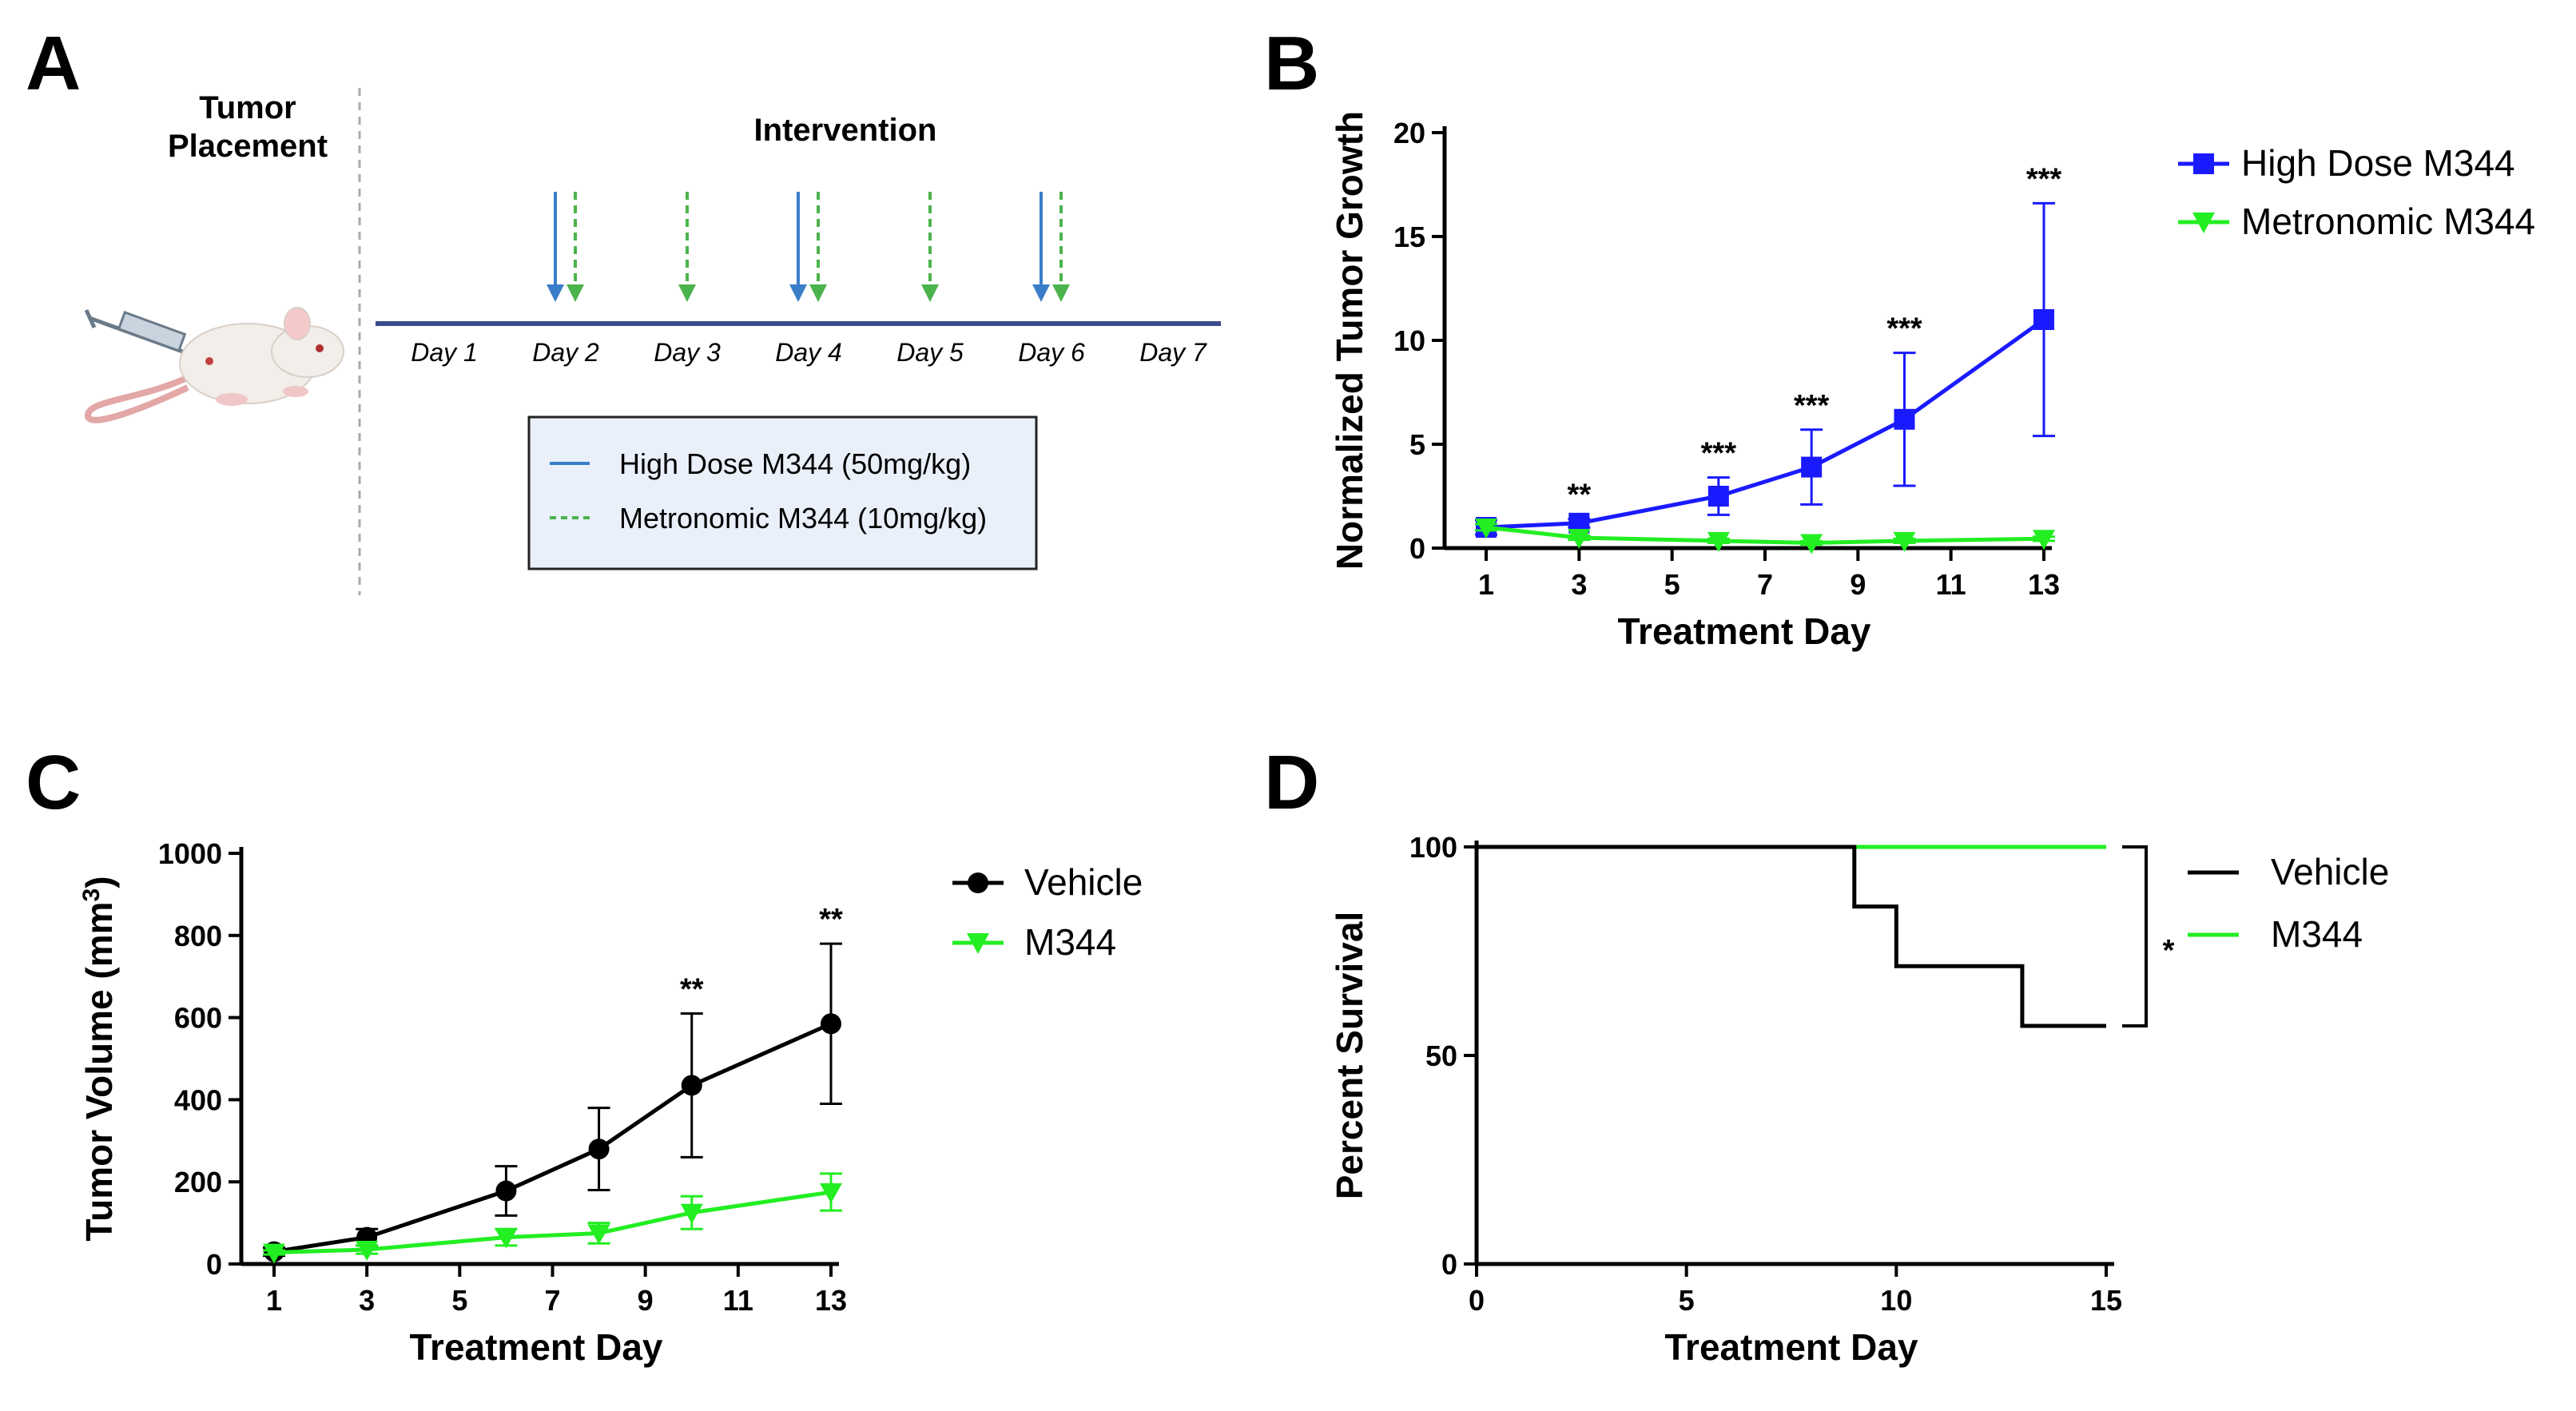 This screenshot has width=2576, height=1411. What do you see at coordinates (1433, 848) in the screenshot?
I see `y-tick-label: 100` at bounding box center [1433, 848].